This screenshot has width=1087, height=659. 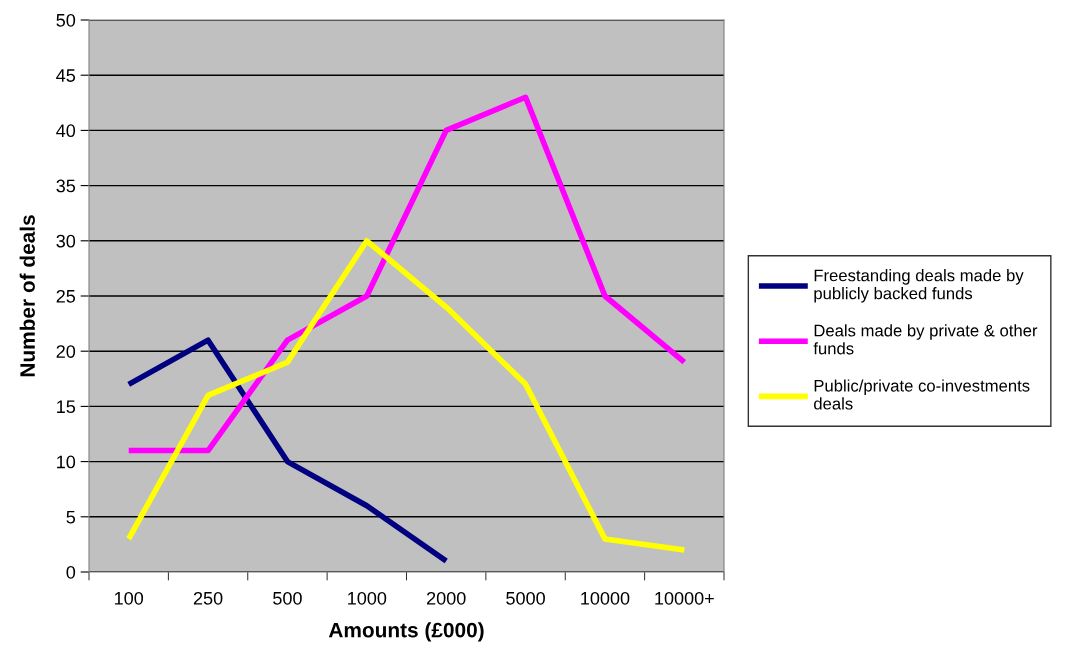 I want to click on x-tick-label: 2000, so click(x=446, y=598).